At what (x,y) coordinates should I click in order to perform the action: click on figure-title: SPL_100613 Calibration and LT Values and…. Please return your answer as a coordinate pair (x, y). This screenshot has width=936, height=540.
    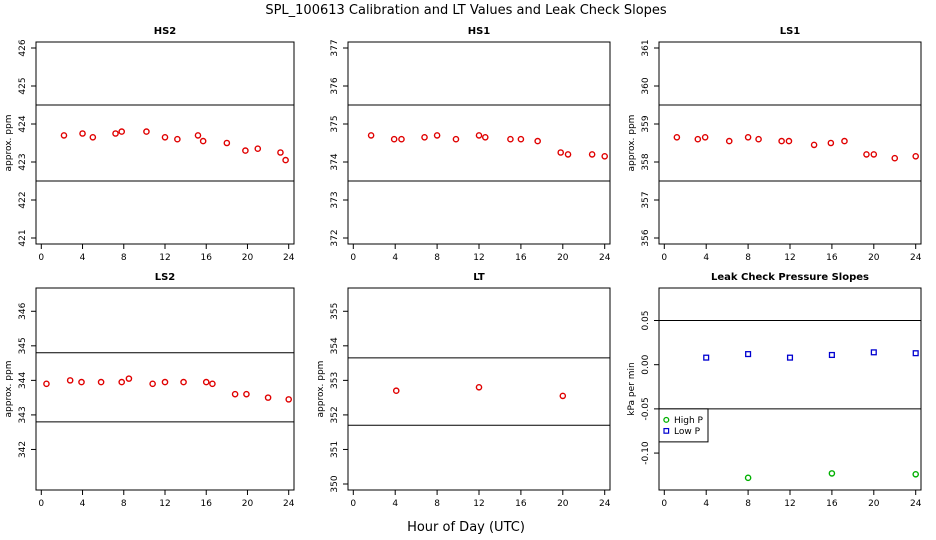
    Looking at the image, I should click on (466, 10).